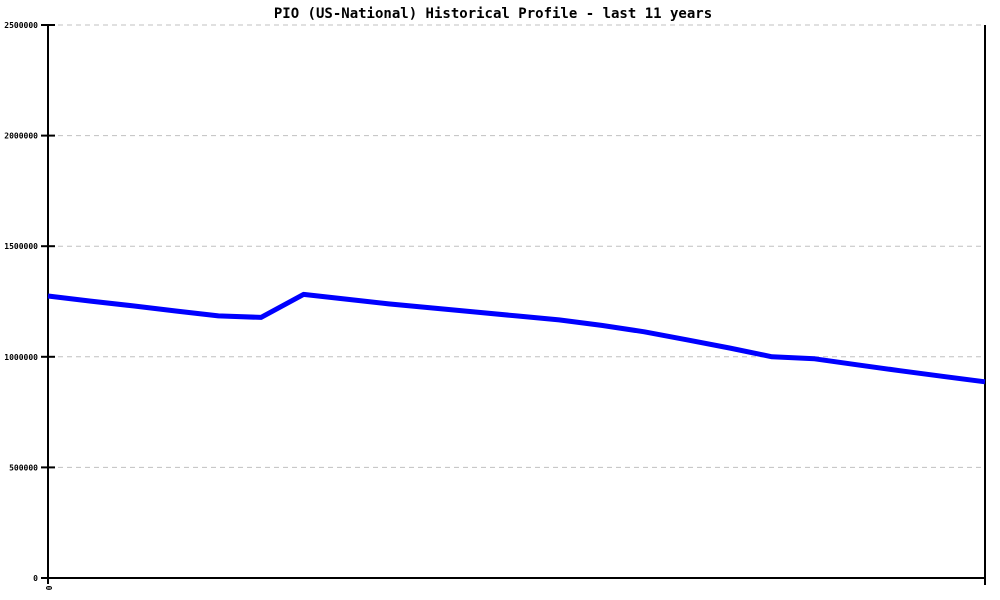 The height and width of the screenshot is (600, 1000). I want to click on series-line-pio, so click(516, 338).